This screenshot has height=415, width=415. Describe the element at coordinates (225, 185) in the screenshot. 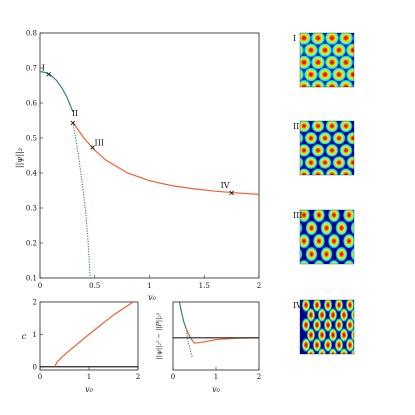

I see `marker-label-IV: IV` at that location.